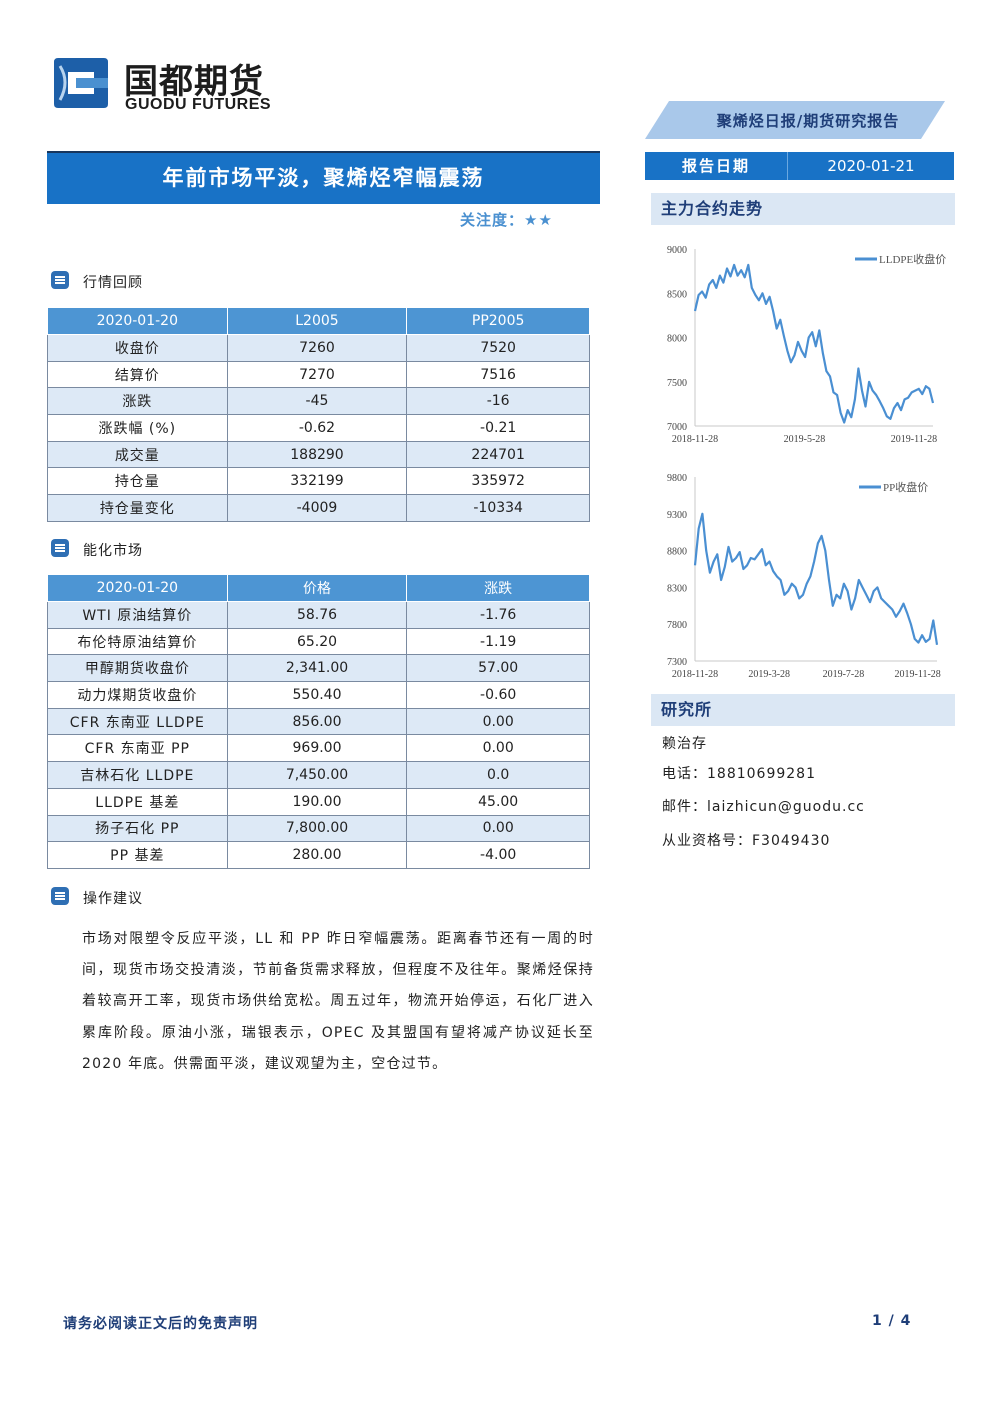 The width and height of the screenshot is (992, 1403). What do you see at coordinates (137, 775) in the screenshot?
I see `row-label-cell: 吉林石化 LLDPE` at bounding box center [137, 775].